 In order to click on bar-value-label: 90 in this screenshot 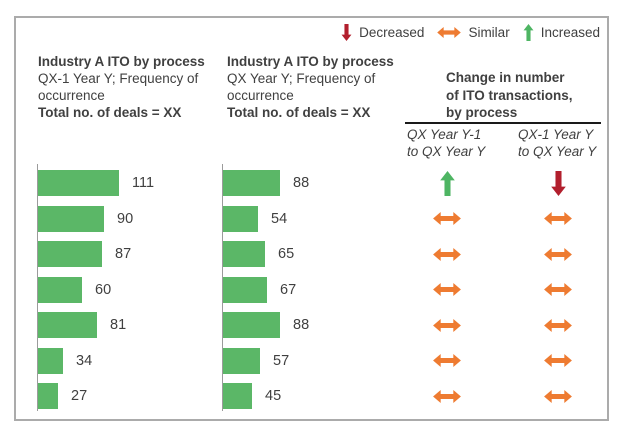, I will do `click(125, 218)`.